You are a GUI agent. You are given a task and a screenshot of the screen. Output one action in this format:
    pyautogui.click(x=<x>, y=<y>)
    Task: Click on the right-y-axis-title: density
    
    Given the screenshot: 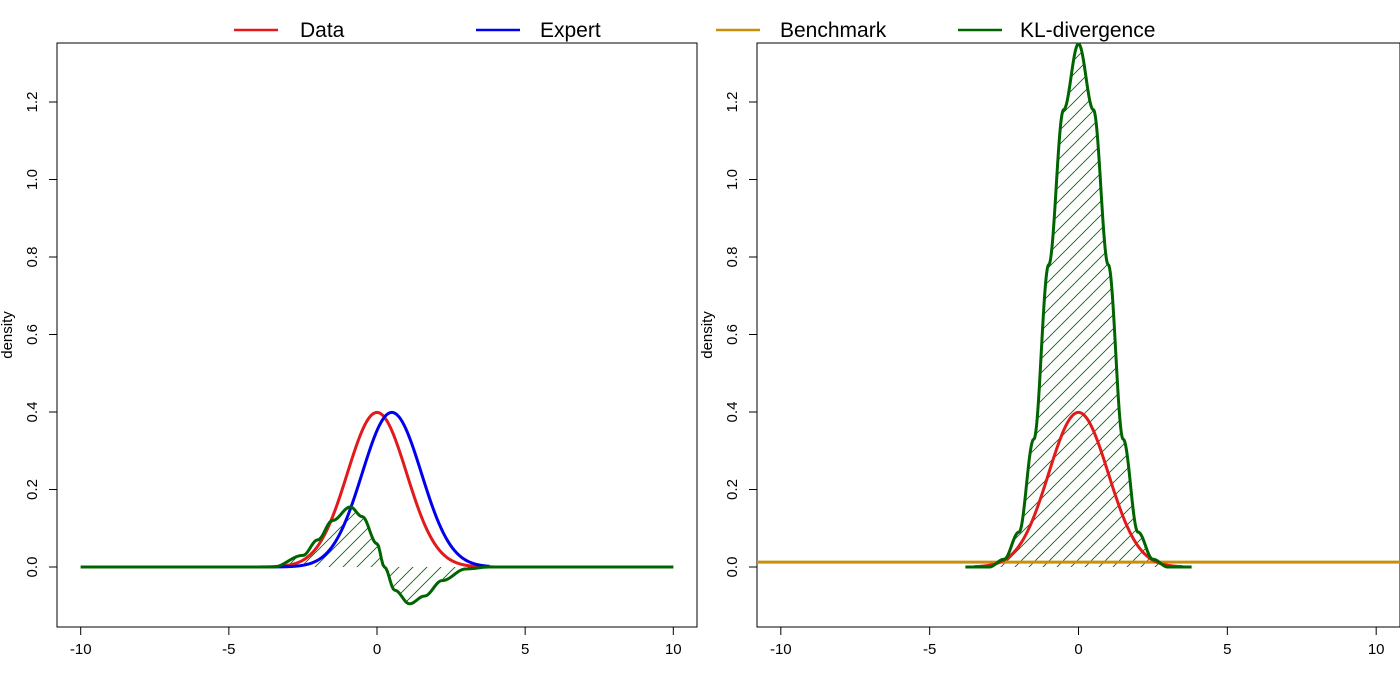 What is the action you would take?
    pyautogui.click(x=707, y=335)
    